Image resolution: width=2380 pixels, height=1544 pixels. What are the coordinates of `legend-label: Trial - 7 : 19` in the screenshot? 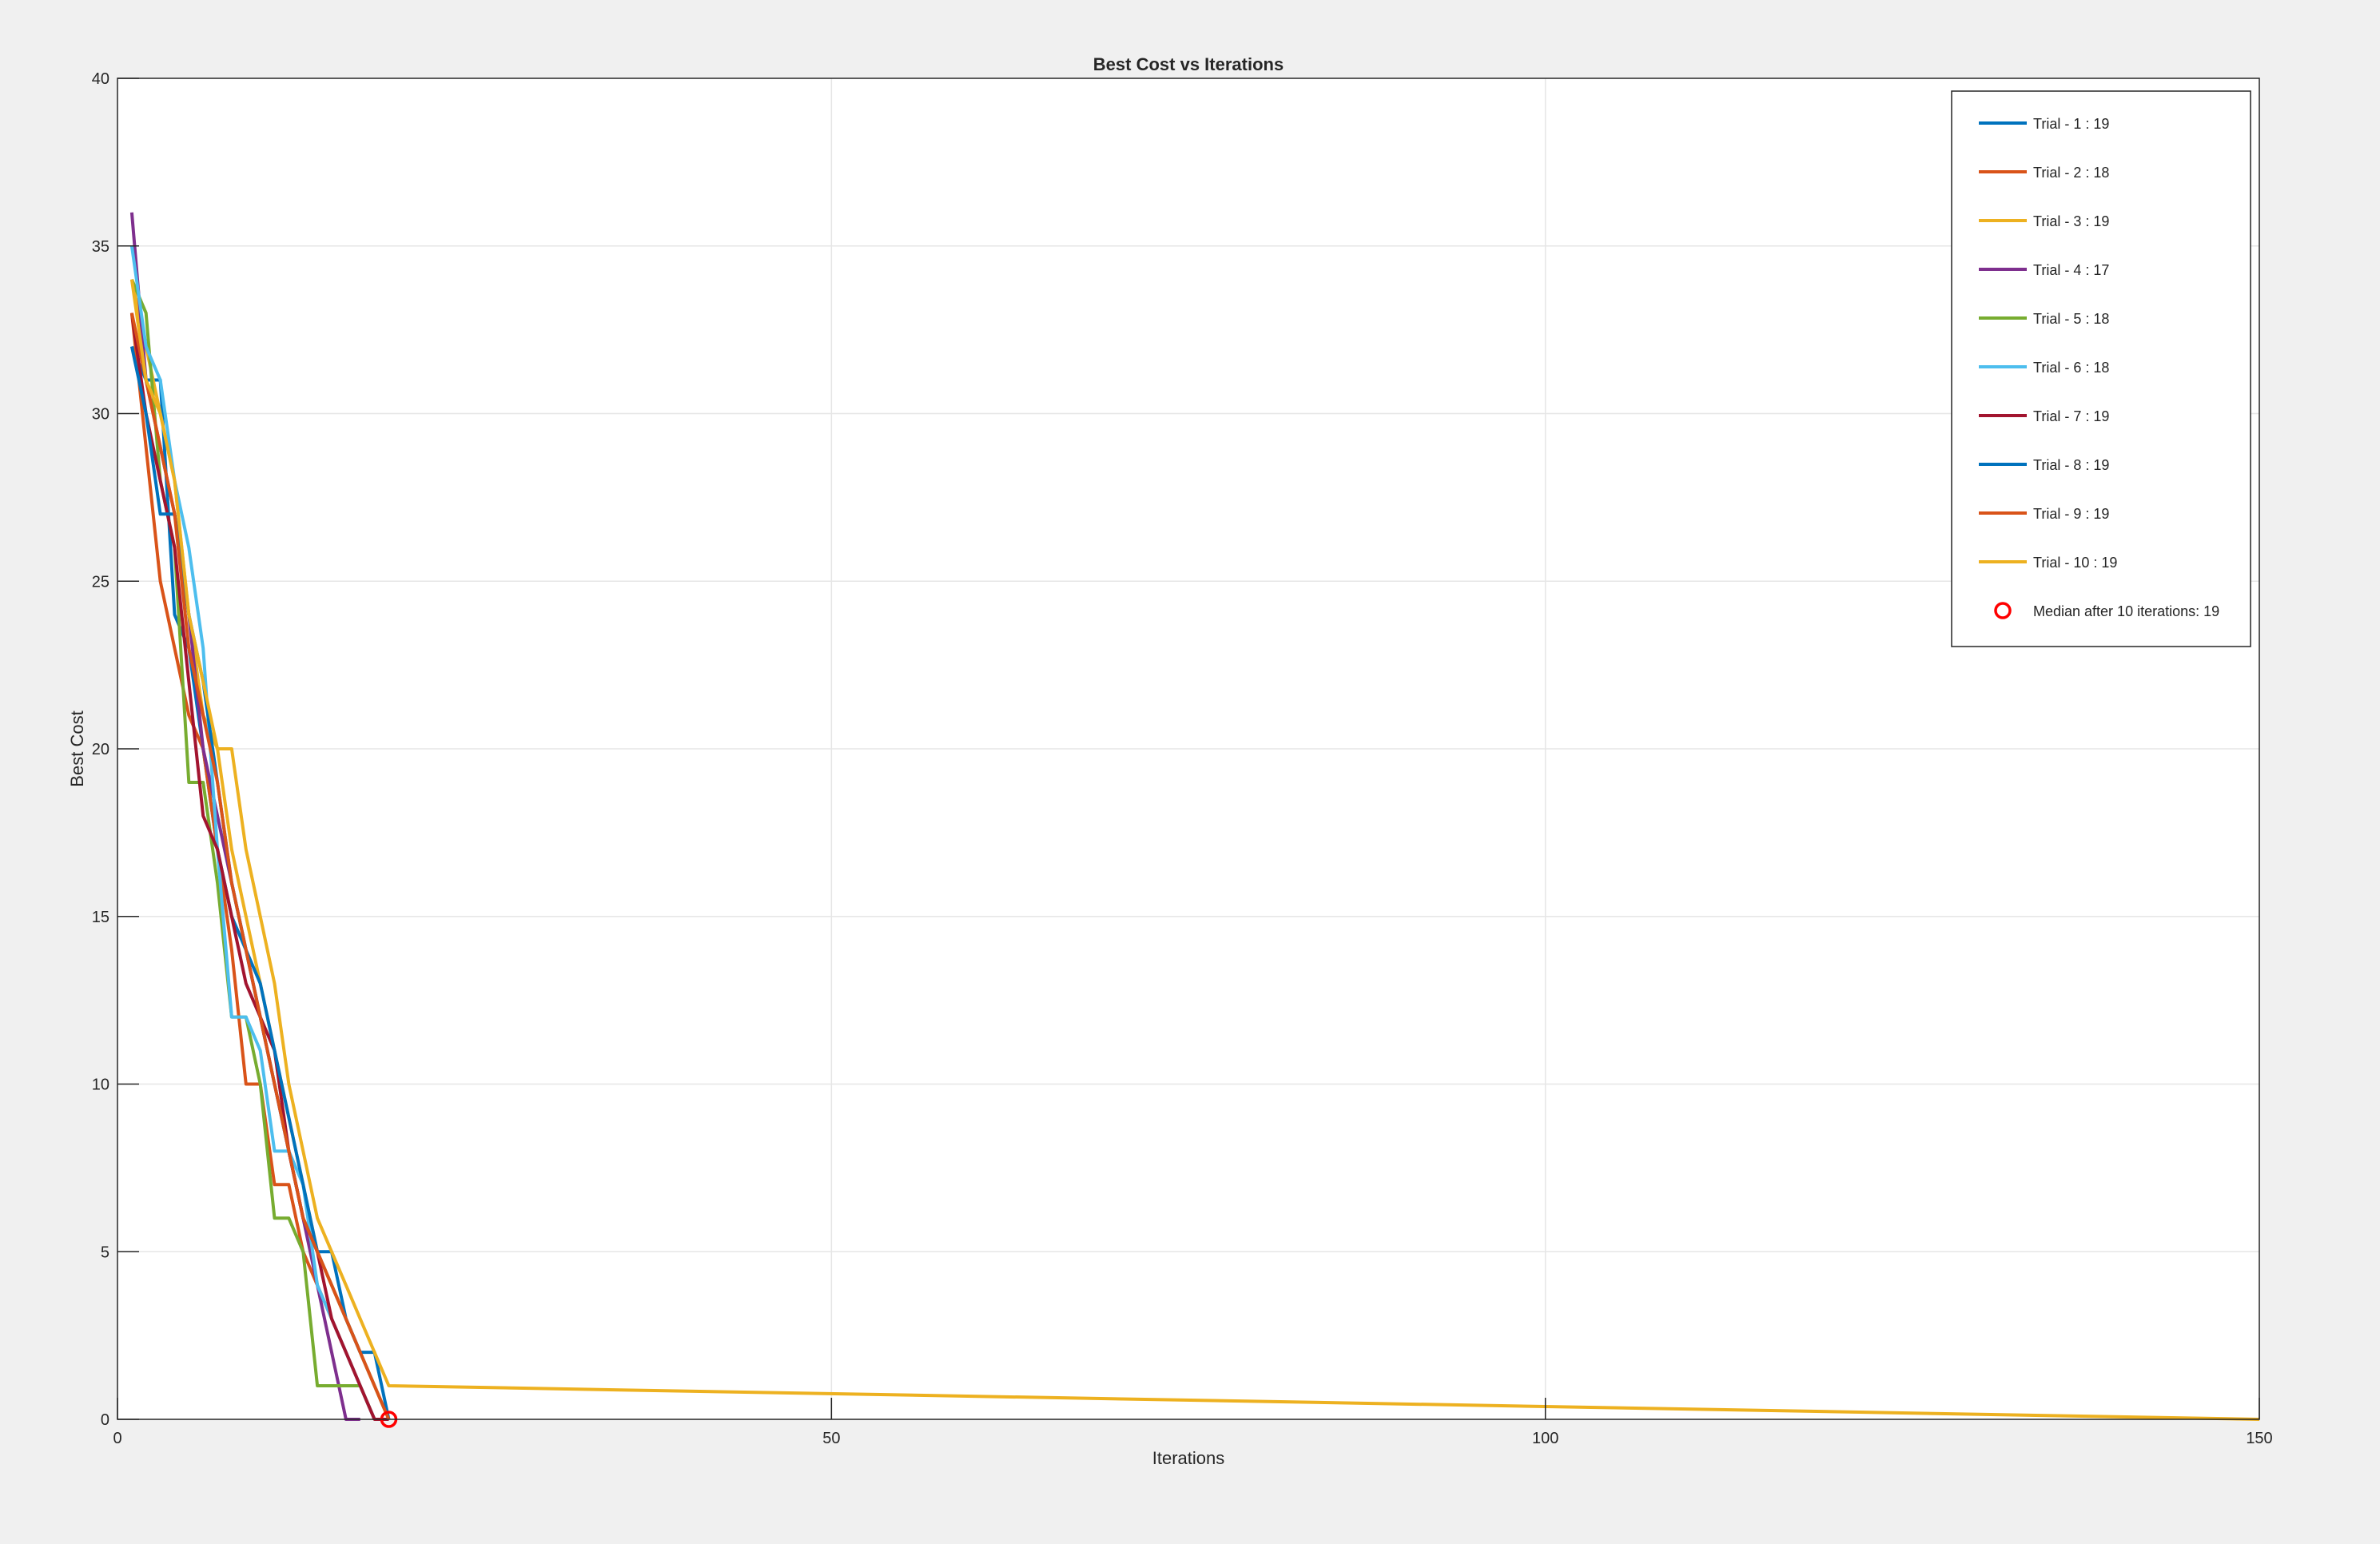 It's located at (2071, 416).